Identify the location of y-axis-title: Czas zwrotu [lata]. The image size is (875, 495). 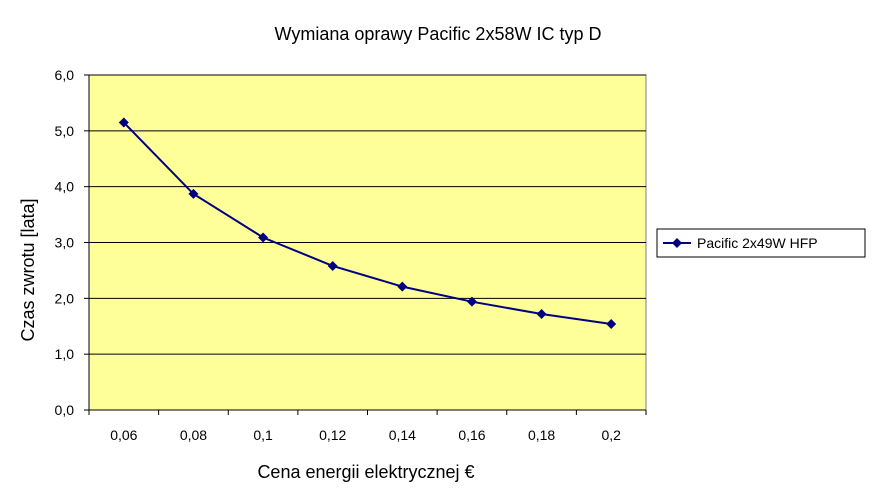
(28, 269).